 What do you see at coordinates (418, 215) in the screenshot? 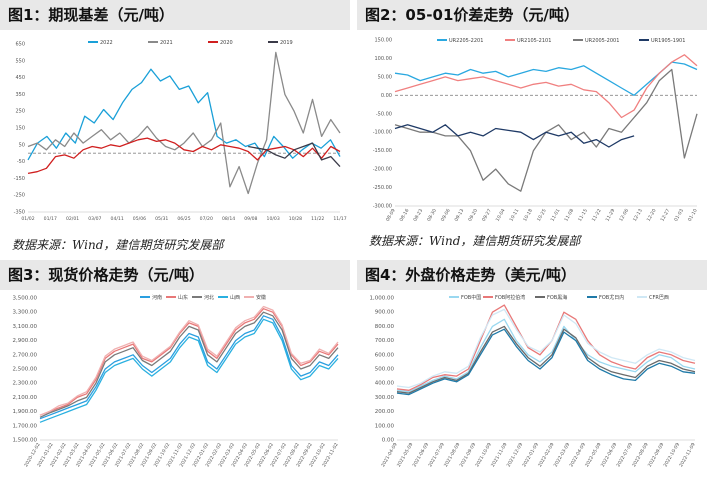
I see `x-tick-label: 08-23` at bounding box center [418, 215].